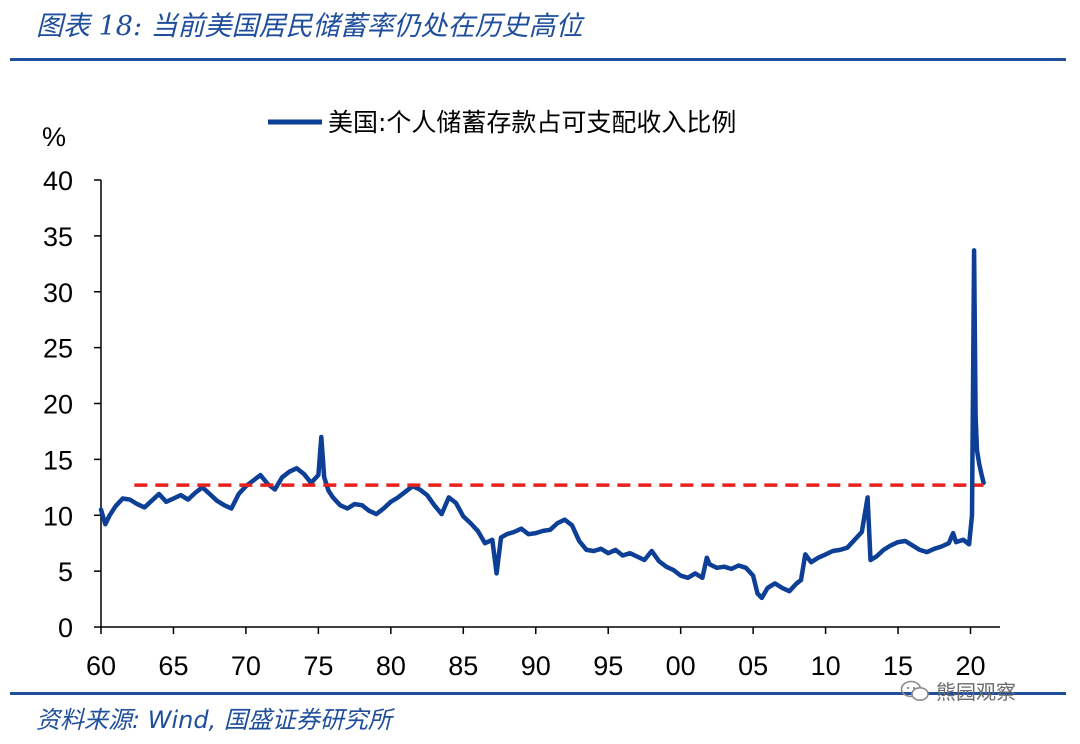 The image size is (1080, 744). I want to click on x-tick-label: 60, so click(101, 666).